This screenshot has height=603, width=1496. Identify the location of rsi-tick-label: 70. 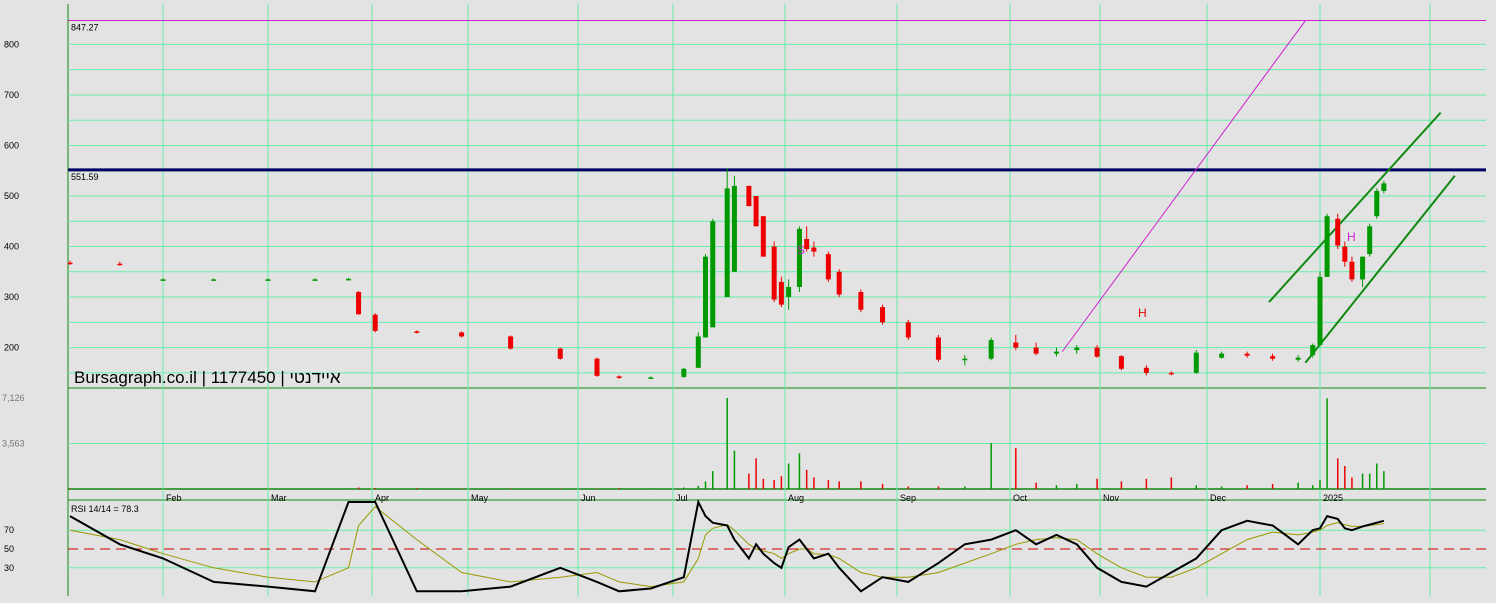
(9, 530).